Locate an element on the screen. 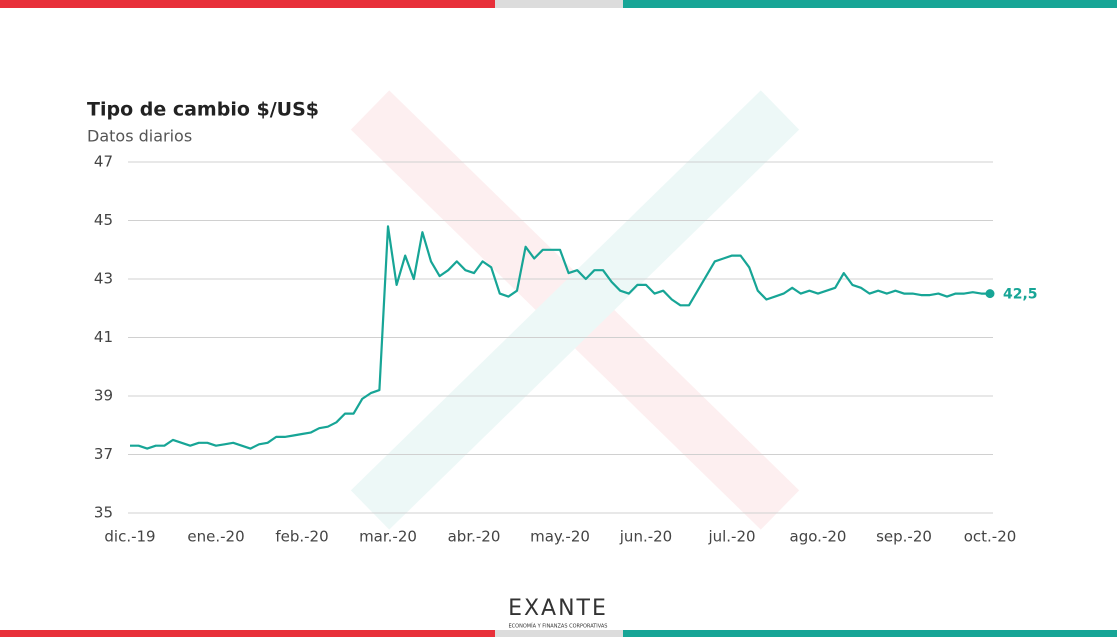  bottom-bar-gray is located at coordinates (559, 633).